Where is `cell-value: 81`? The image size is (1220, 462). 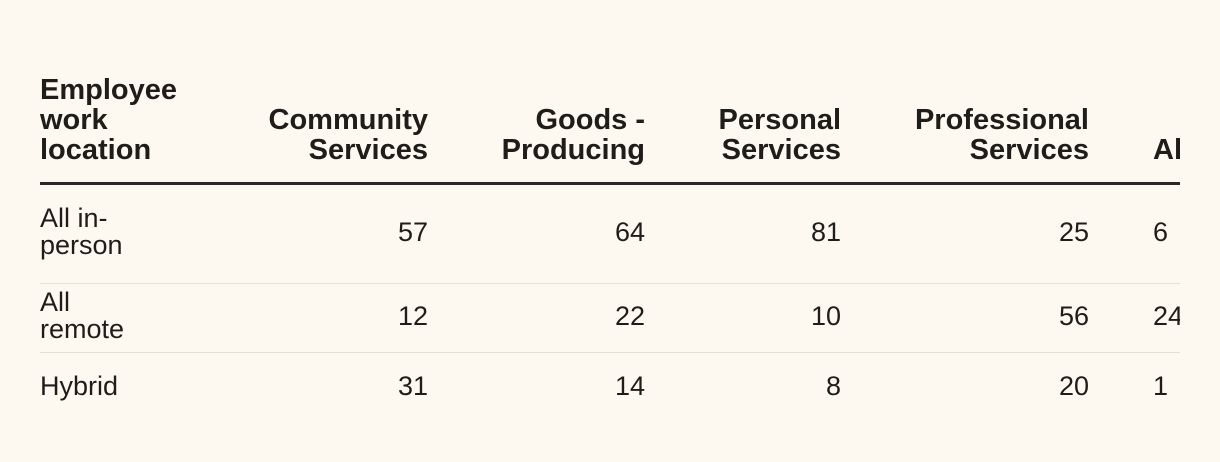
cell-value: 81 is located at coordinates (825, 231).